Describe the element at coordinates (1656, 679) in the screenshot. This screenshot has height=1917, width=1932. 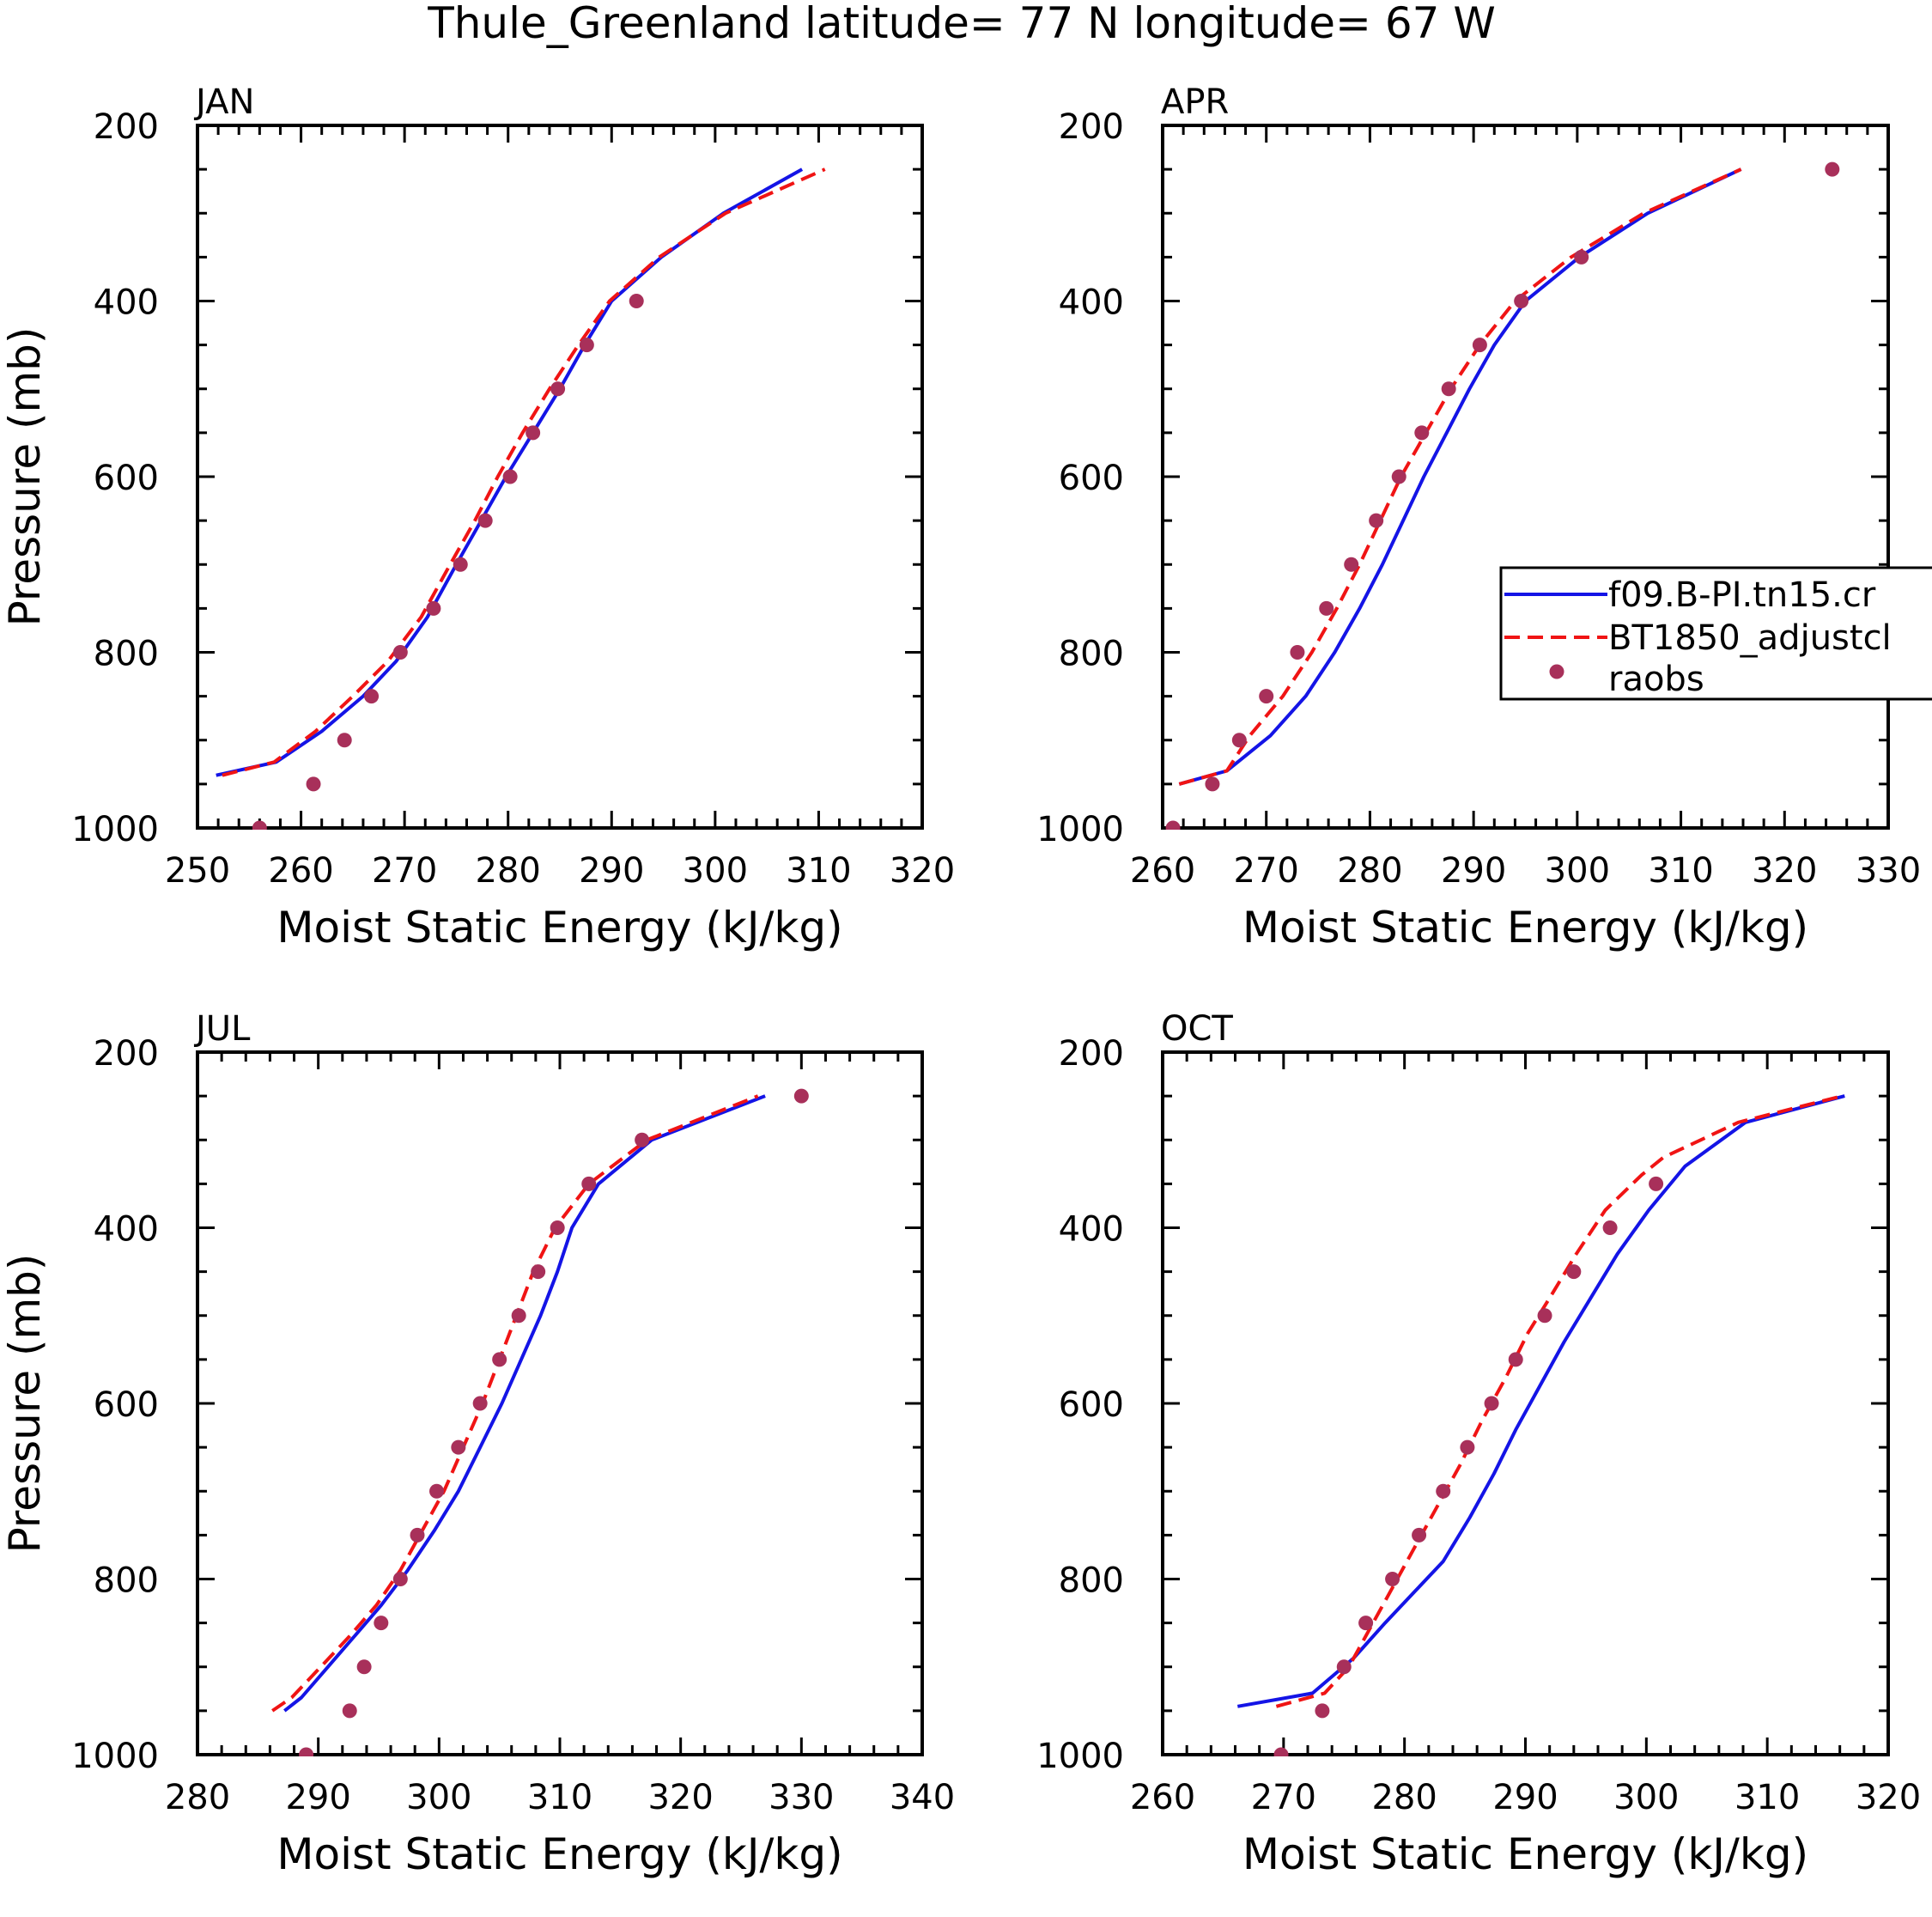
I see `legend-label: raobs` at that location.